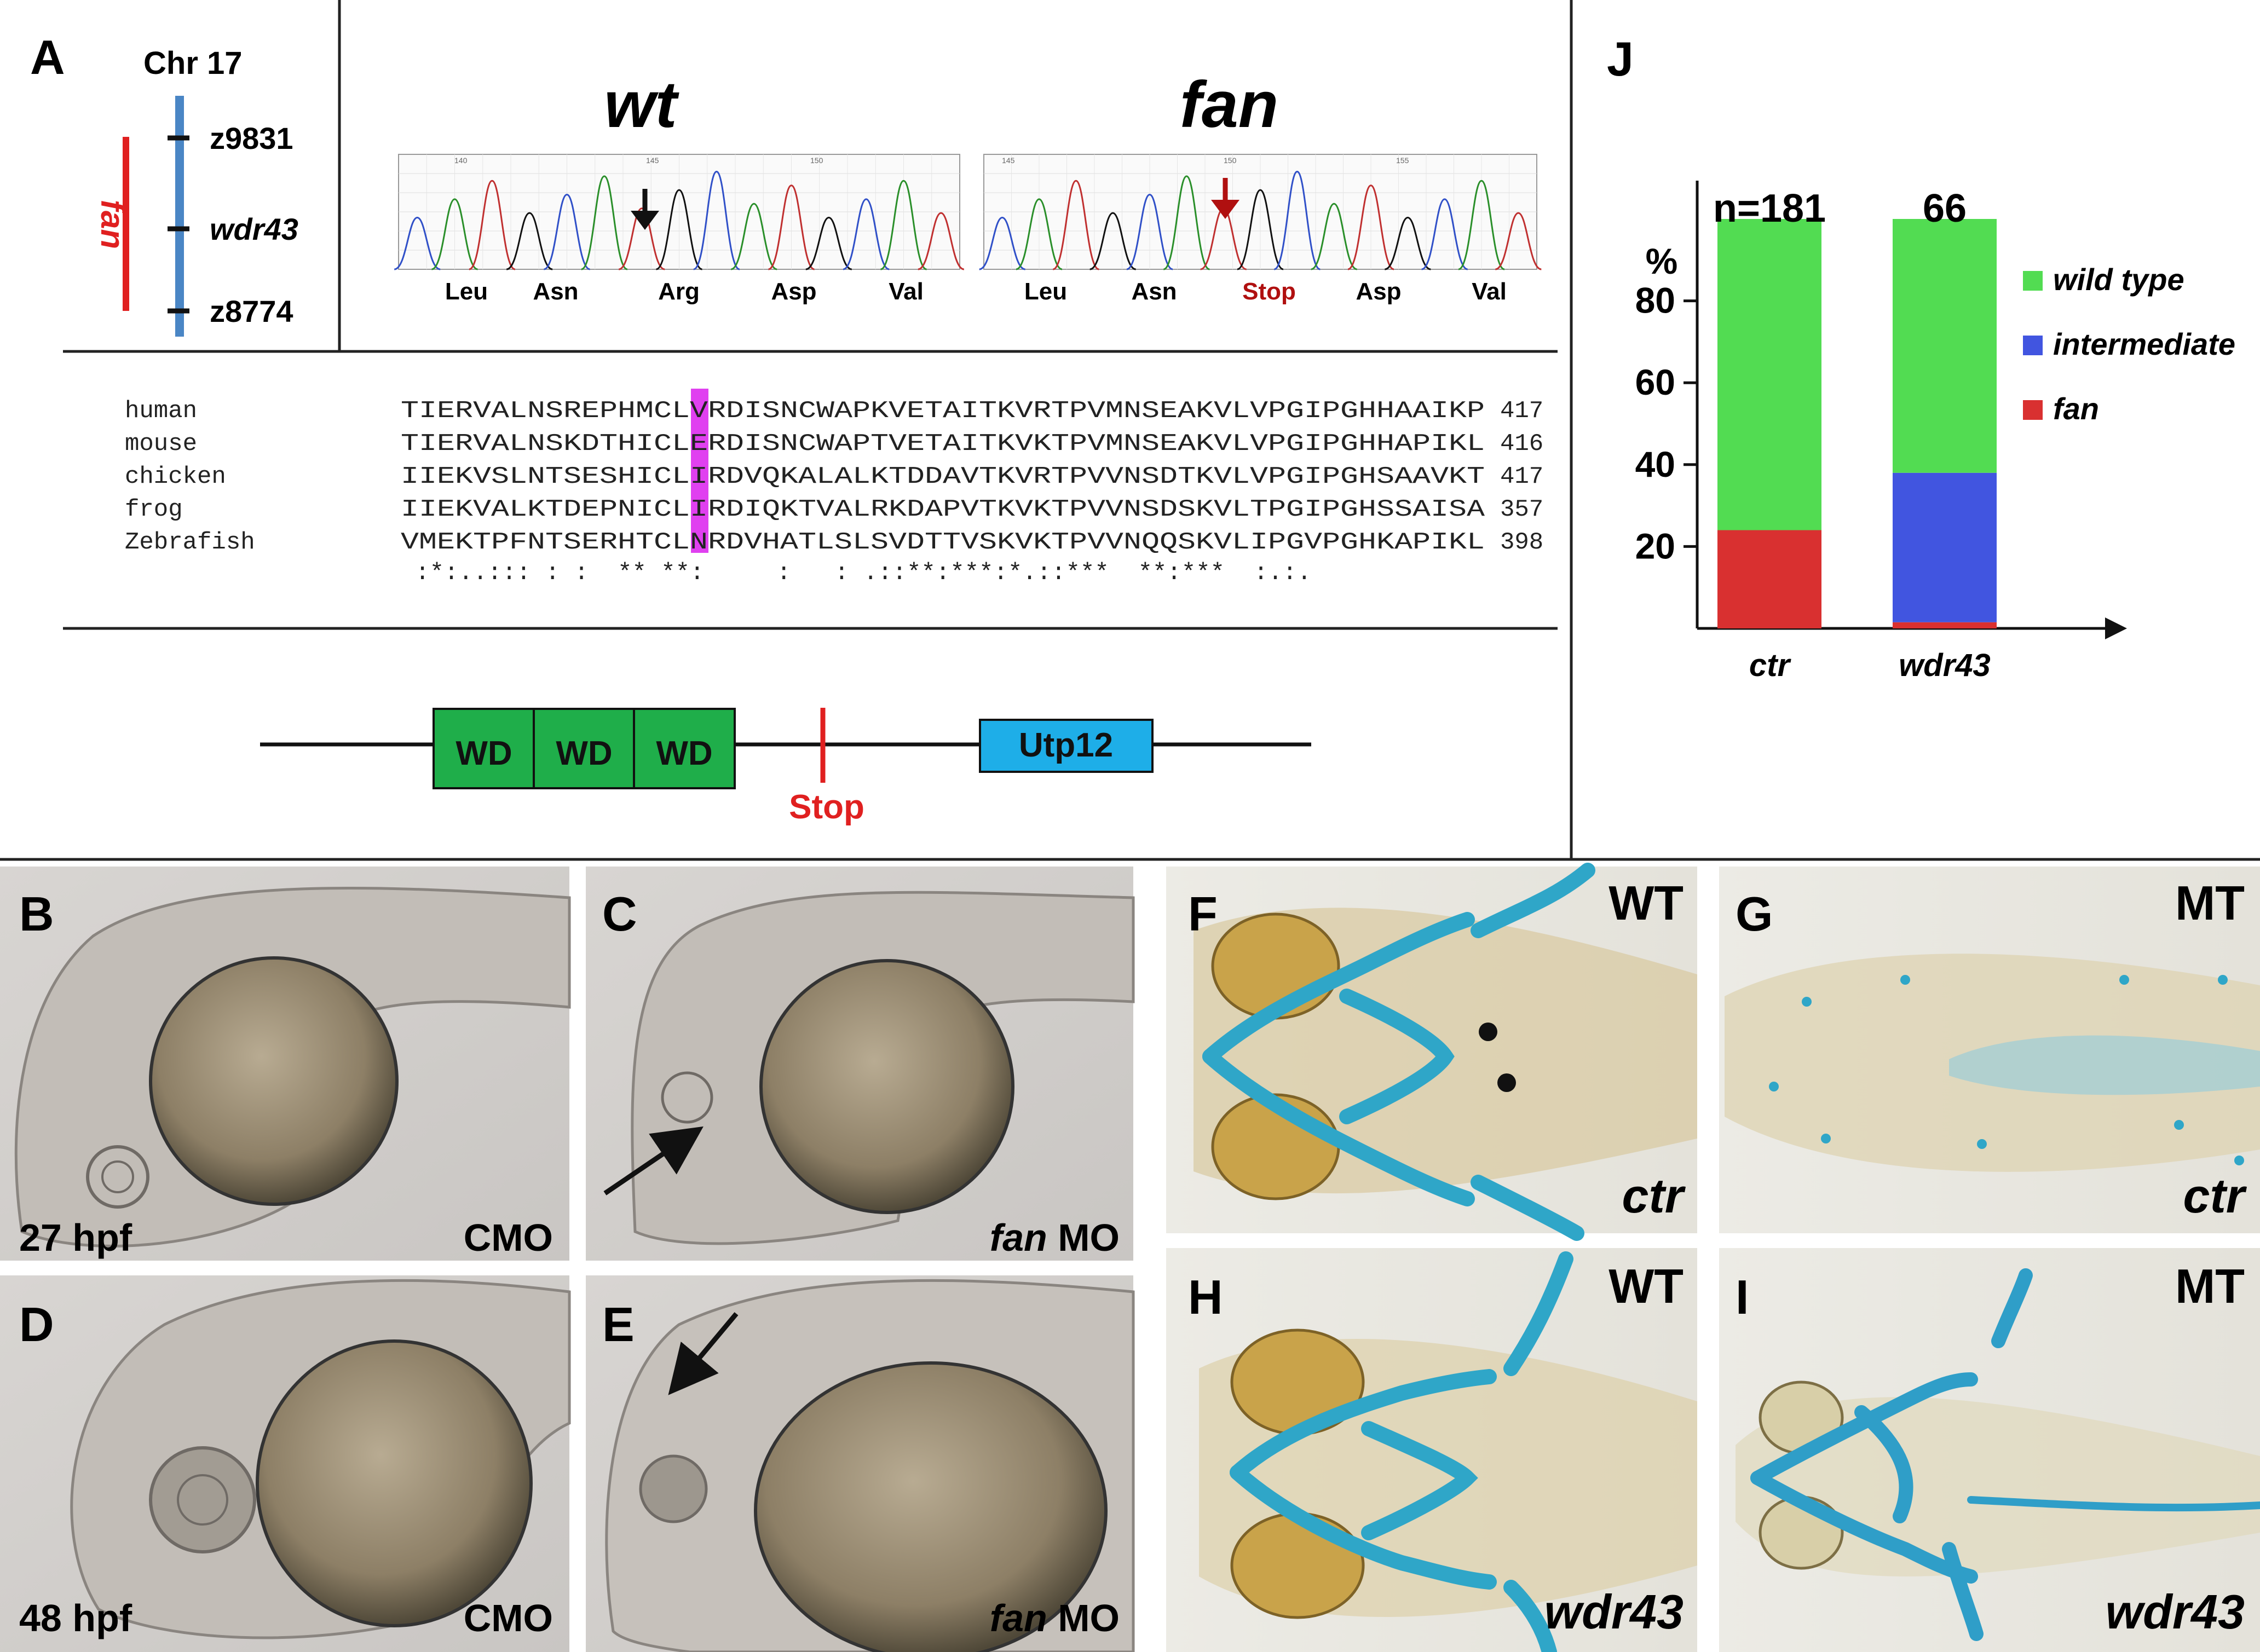 Image resolution: width=2260 pixels, height=1652 pixels. What do you see at coordinates (554, 509) in the screenshot?
I see `sequence-before: IIEKVALKTDEPNICLI` at bounding box center [554, 509].